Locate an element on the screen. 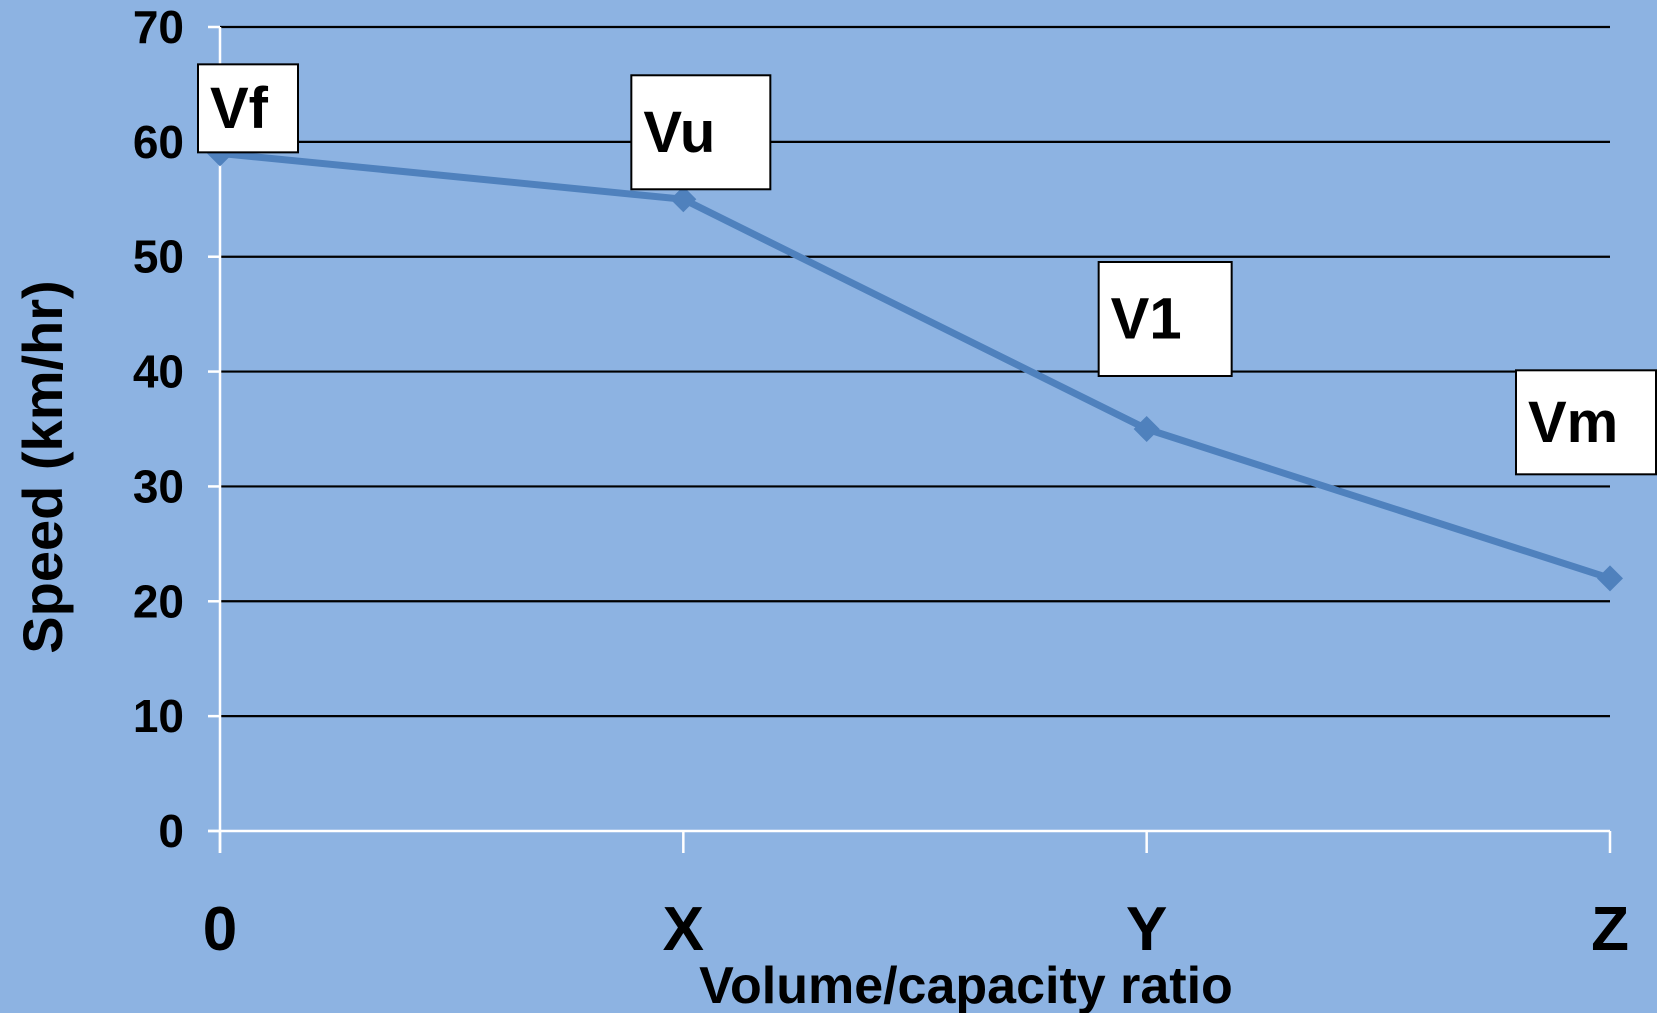 Image resolution: width=1657 pixels, height=1013 pixels. y-tick-label-70: 70 is located at coordinates (158, 27).